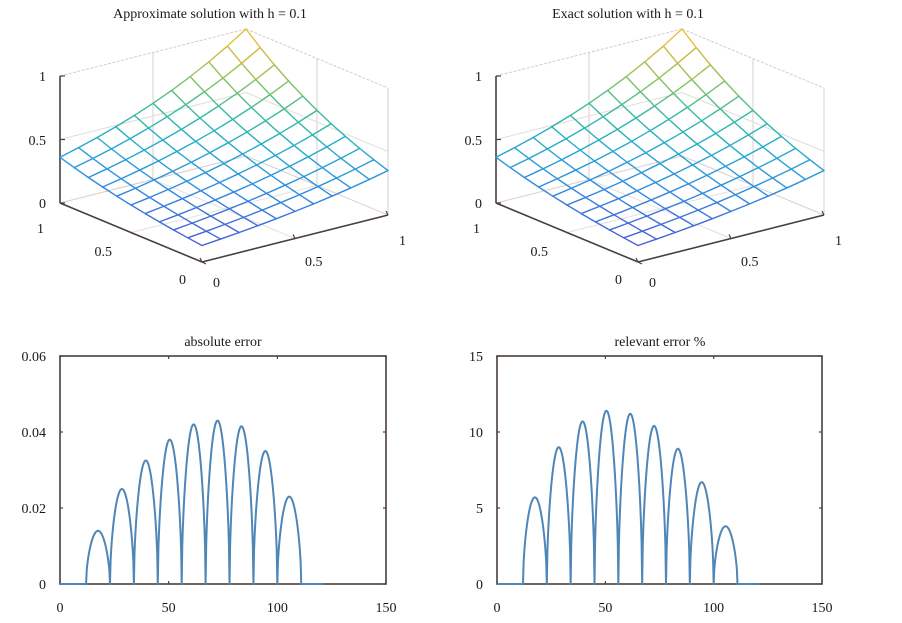  I want to click on y-tick, so click(569, 233).